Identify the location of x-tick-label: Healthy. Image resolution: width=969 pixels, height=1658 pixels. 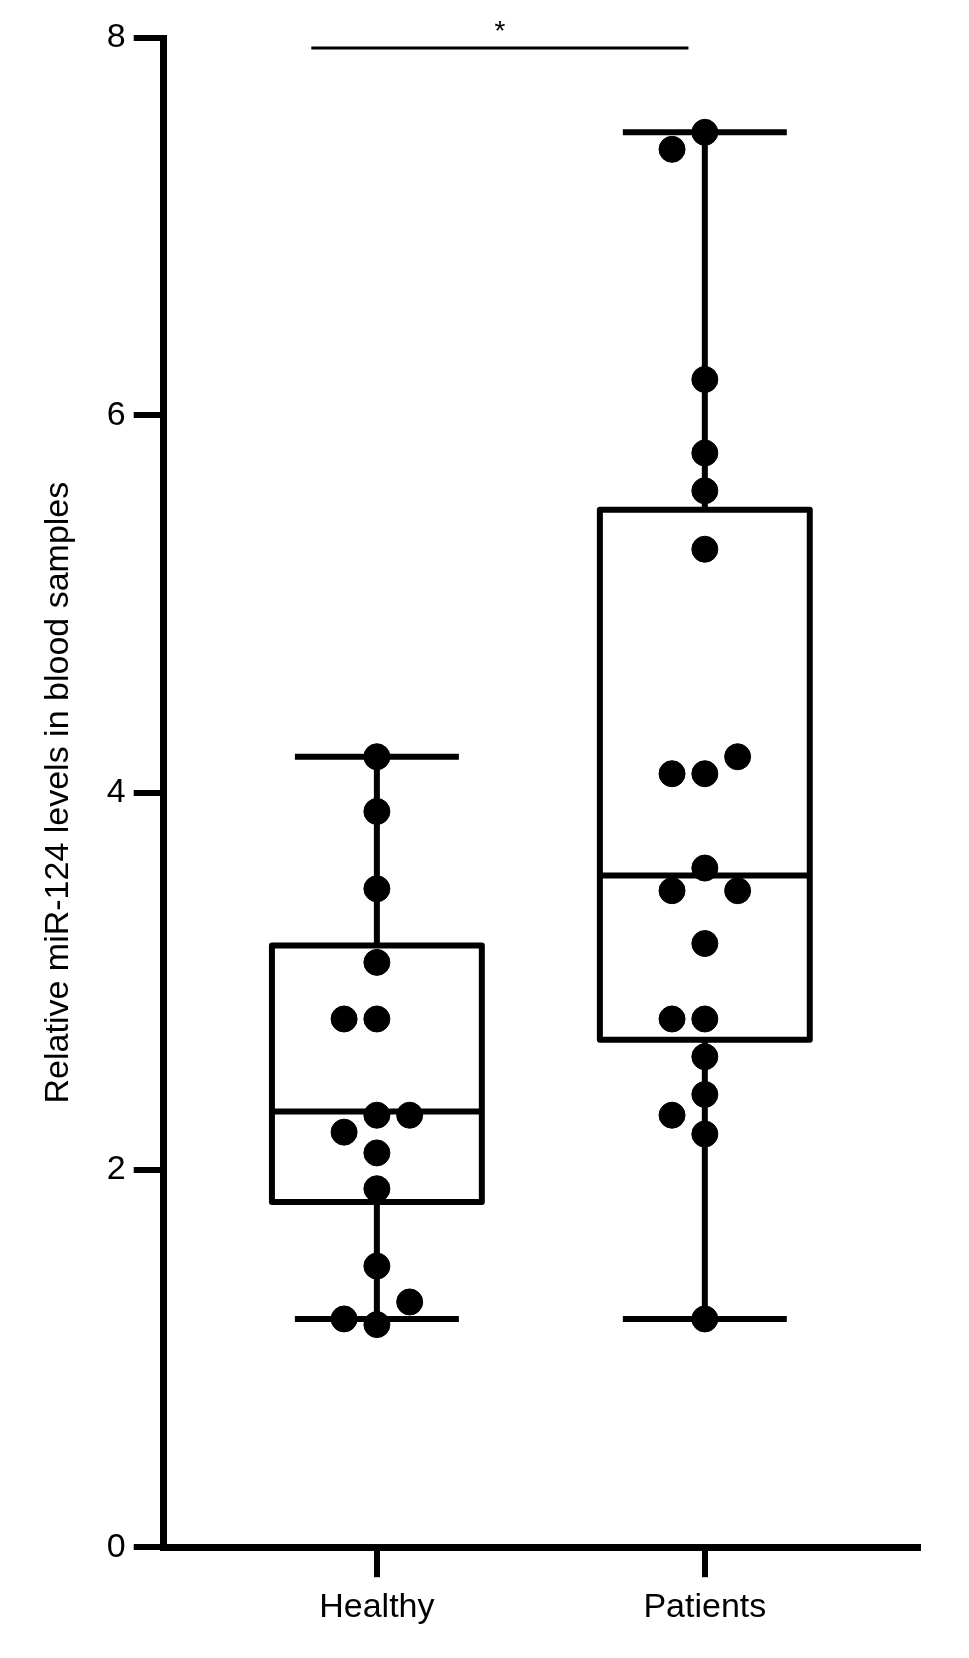
(377, 1604).